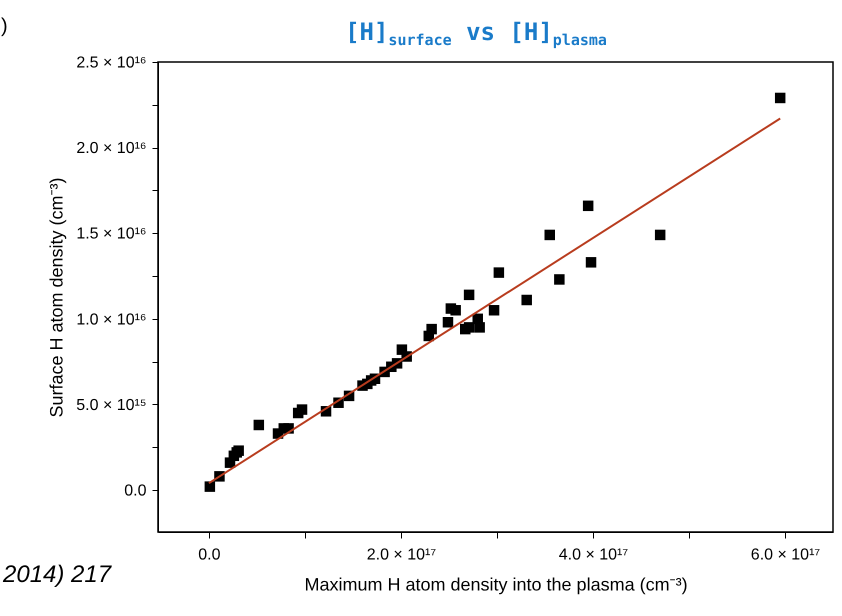 The image size is (842, 616). What do you see at coordinates (111, 149) in the screenshot?
I see `y-tick-label: 2.0 × 10¹⁶` at bounding box center [111, 149].